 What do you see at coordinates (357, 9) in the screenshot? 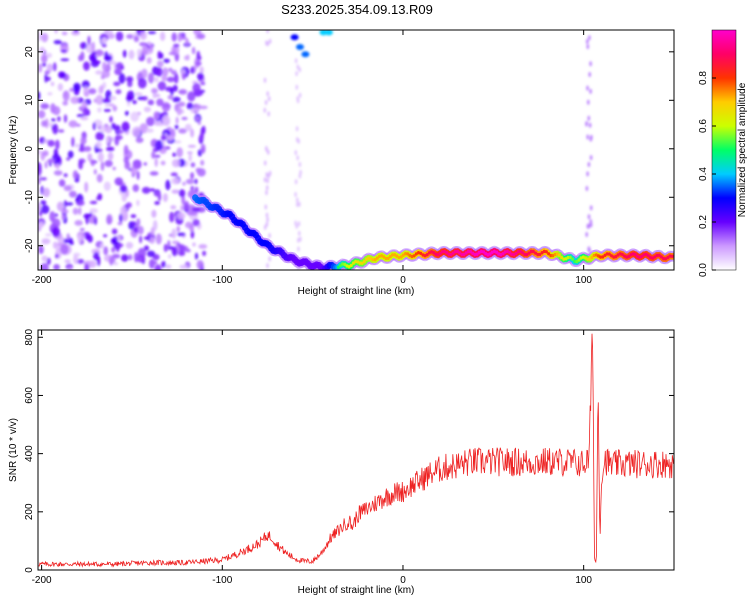
I see `figure-title: S233.2025.354.09.13.R09` at bounding box center [357, 9].